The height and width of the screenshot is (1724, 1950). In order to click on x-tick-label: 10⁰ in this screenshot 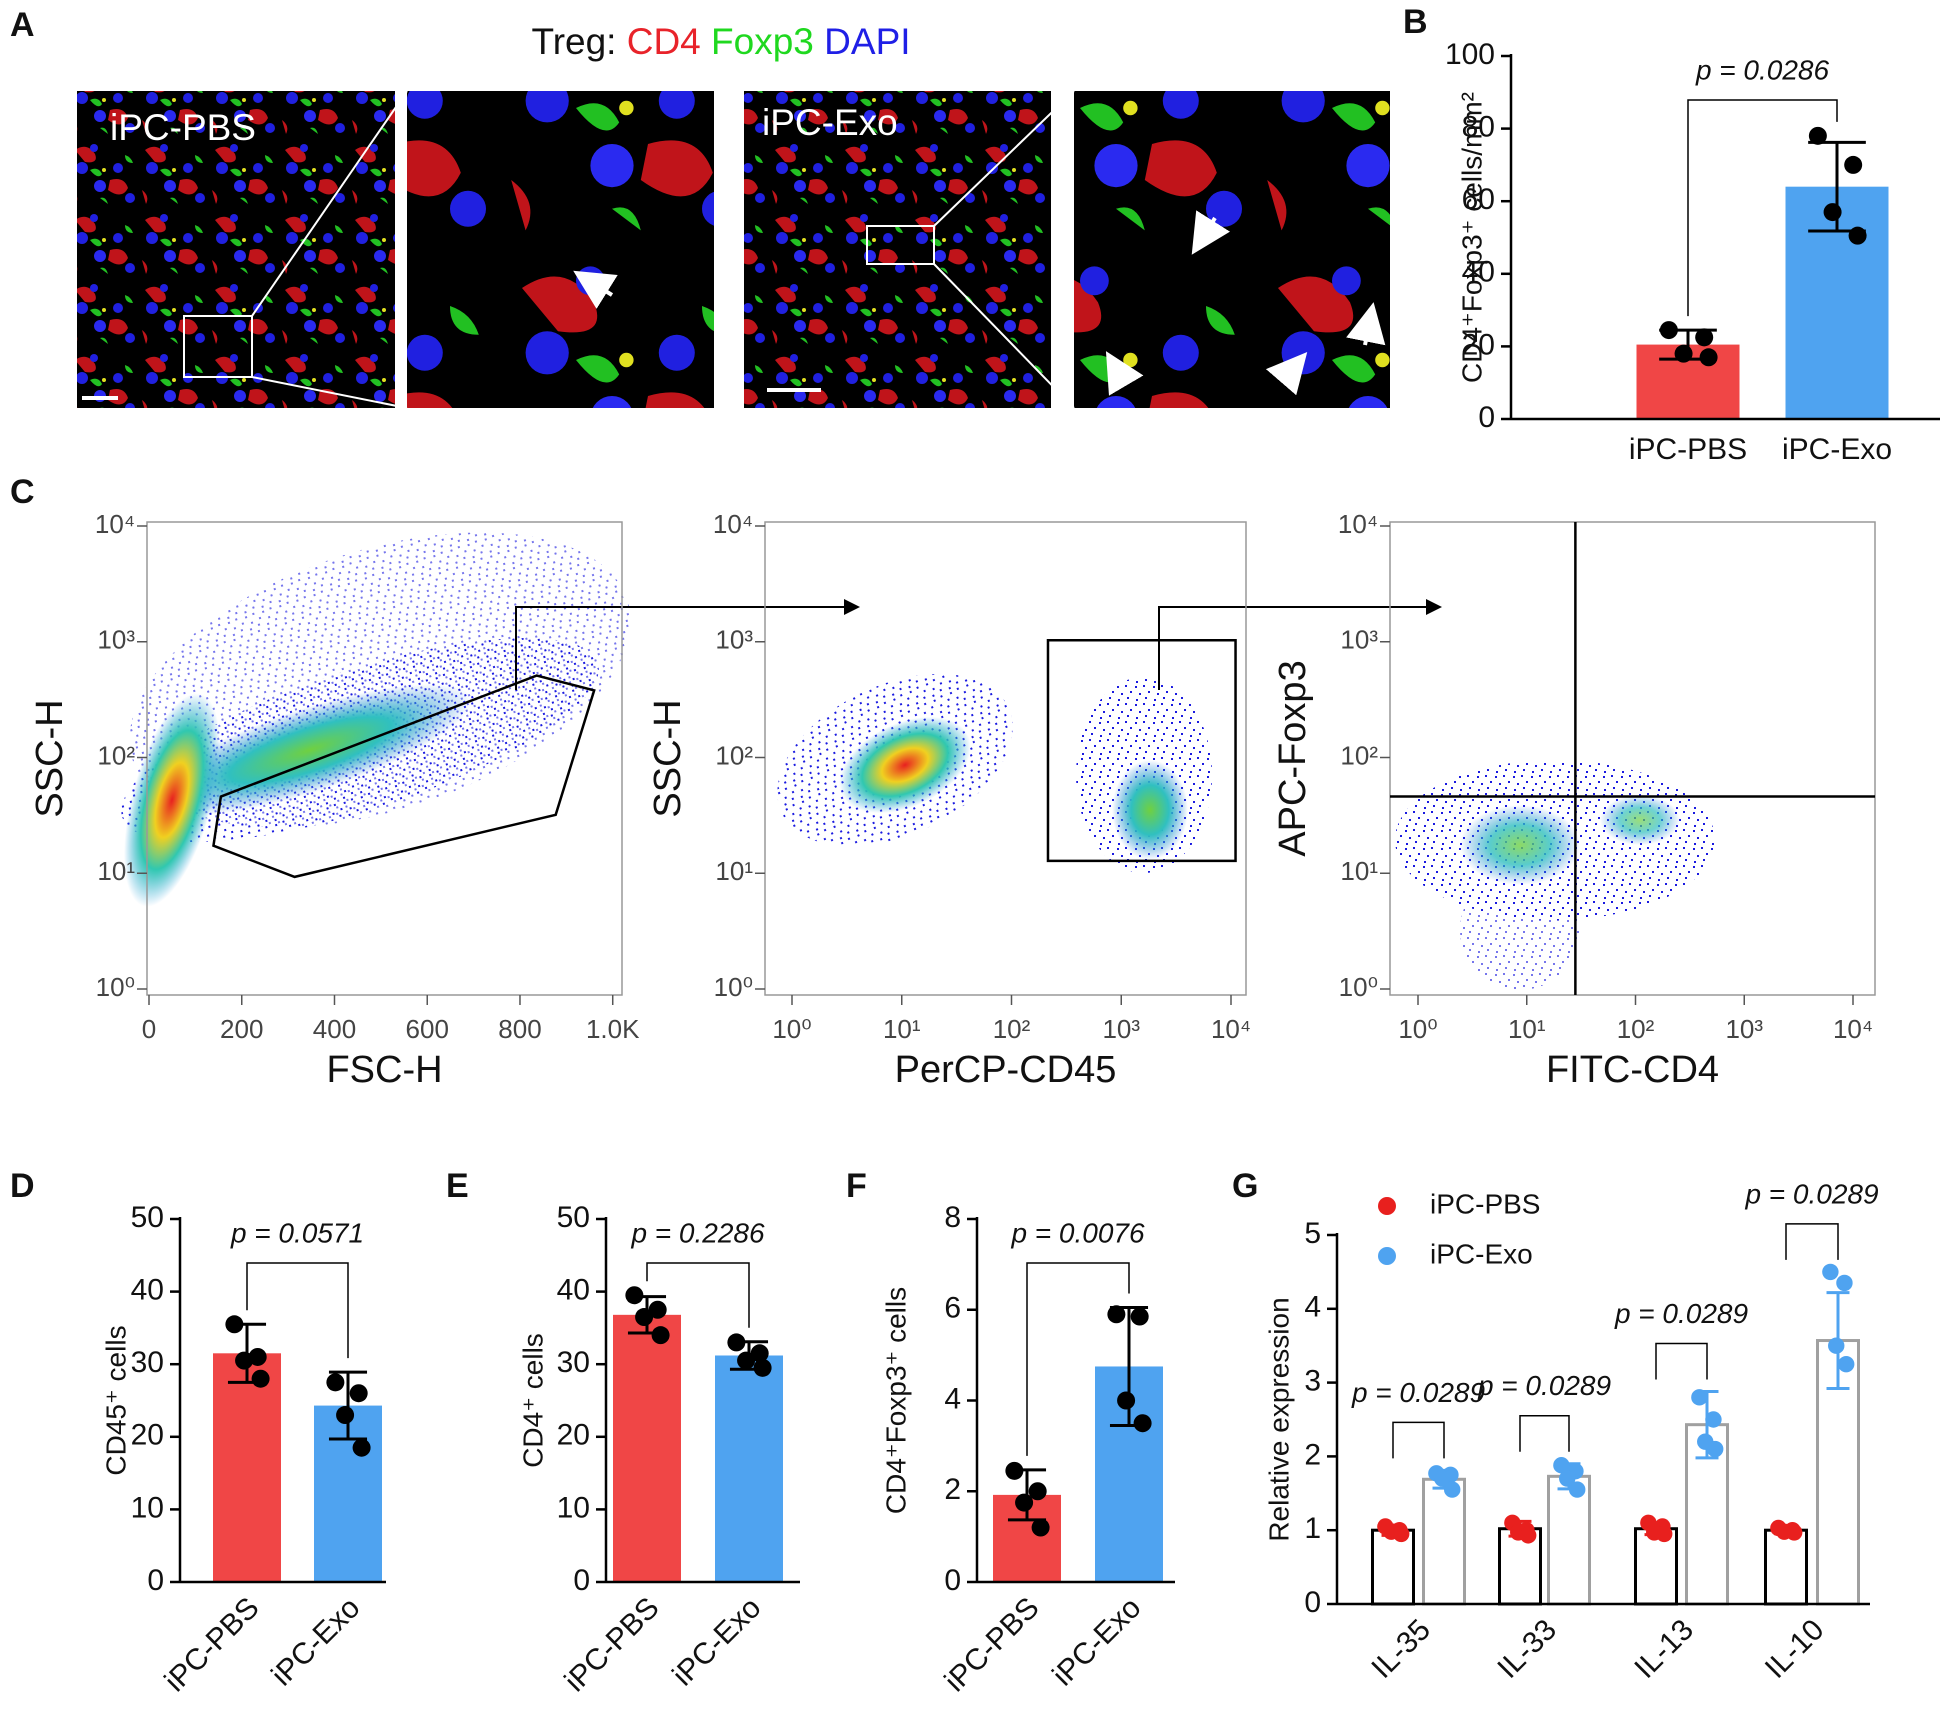, I will do `click(1417, 1029)`.